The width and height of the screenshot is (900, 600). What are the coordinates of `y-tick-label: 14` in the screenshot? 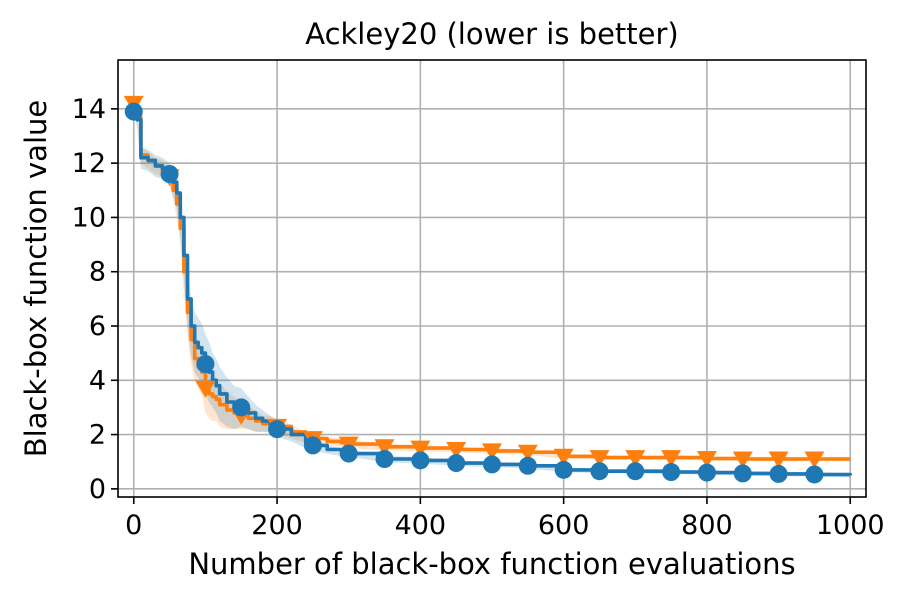 It's located at (89, 109).